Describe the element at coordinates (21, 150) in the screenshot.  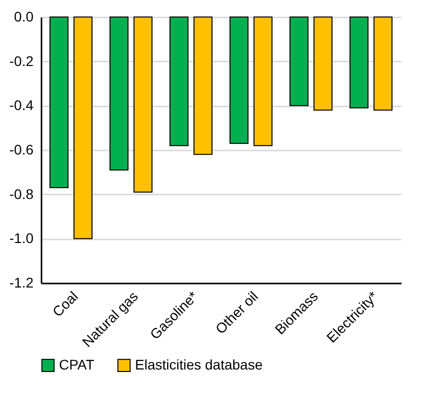
I see `y-tick-label: -0.6` at that location.